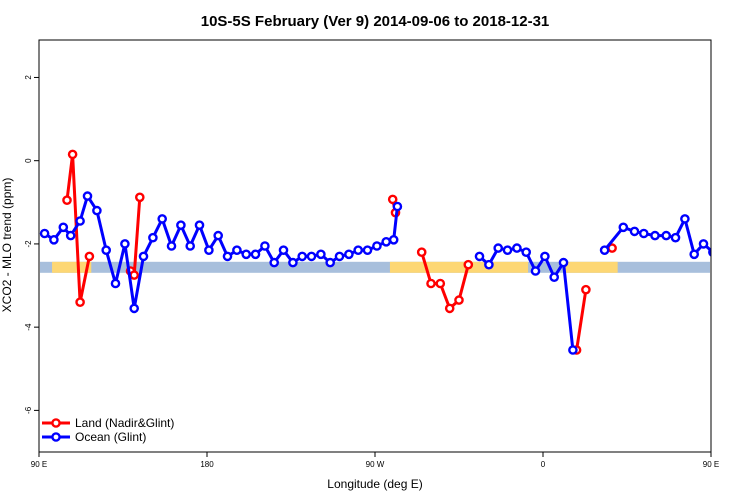 The width and height of the screenshot is (750, 500). What do you see at coordinates (375, 464) in the screenshot?
I see `x-tick-label: 90 W` at bounding box center [375, 464].